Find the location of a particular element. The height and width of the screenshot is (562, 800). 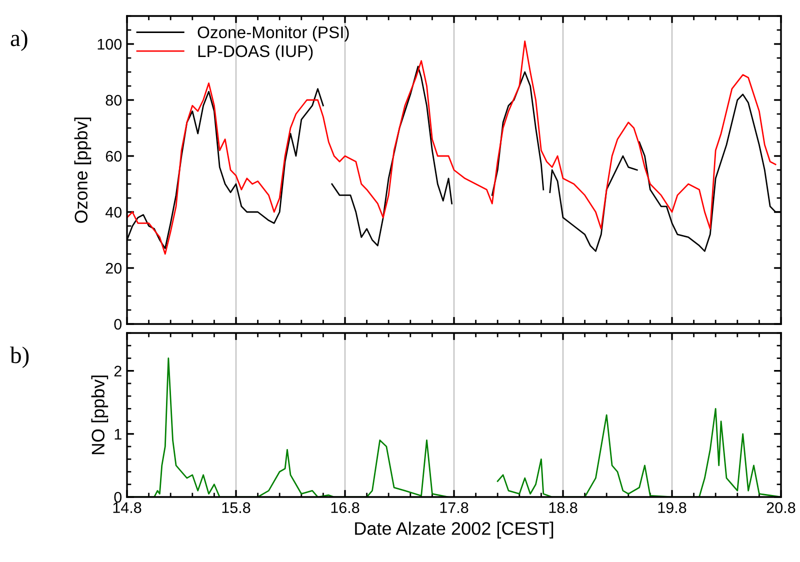

text: b) is located at coordinates (19, 357).